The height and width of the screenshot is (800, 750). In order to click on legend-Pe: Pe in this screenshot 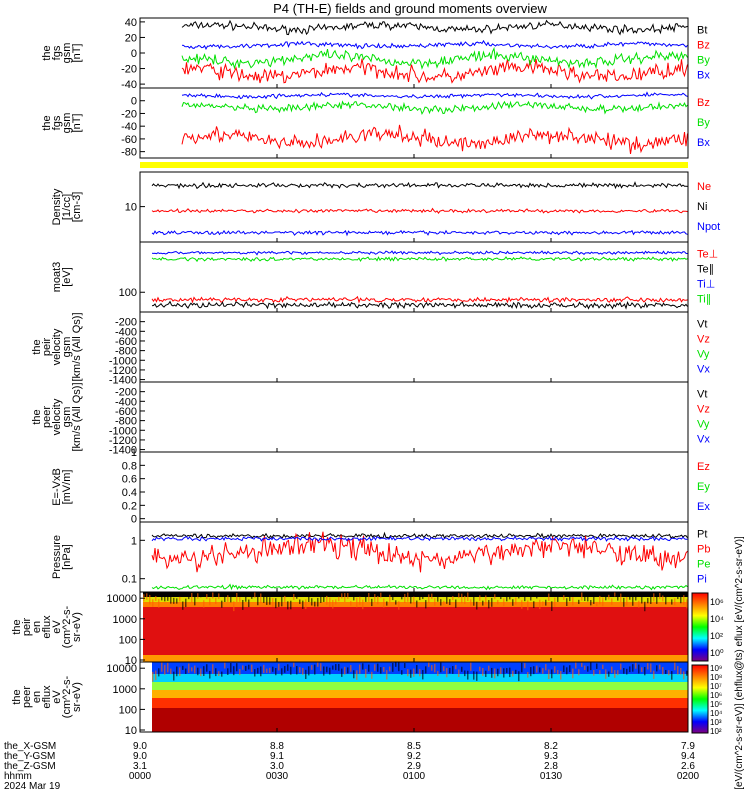, I will do `click(703, 565)`.